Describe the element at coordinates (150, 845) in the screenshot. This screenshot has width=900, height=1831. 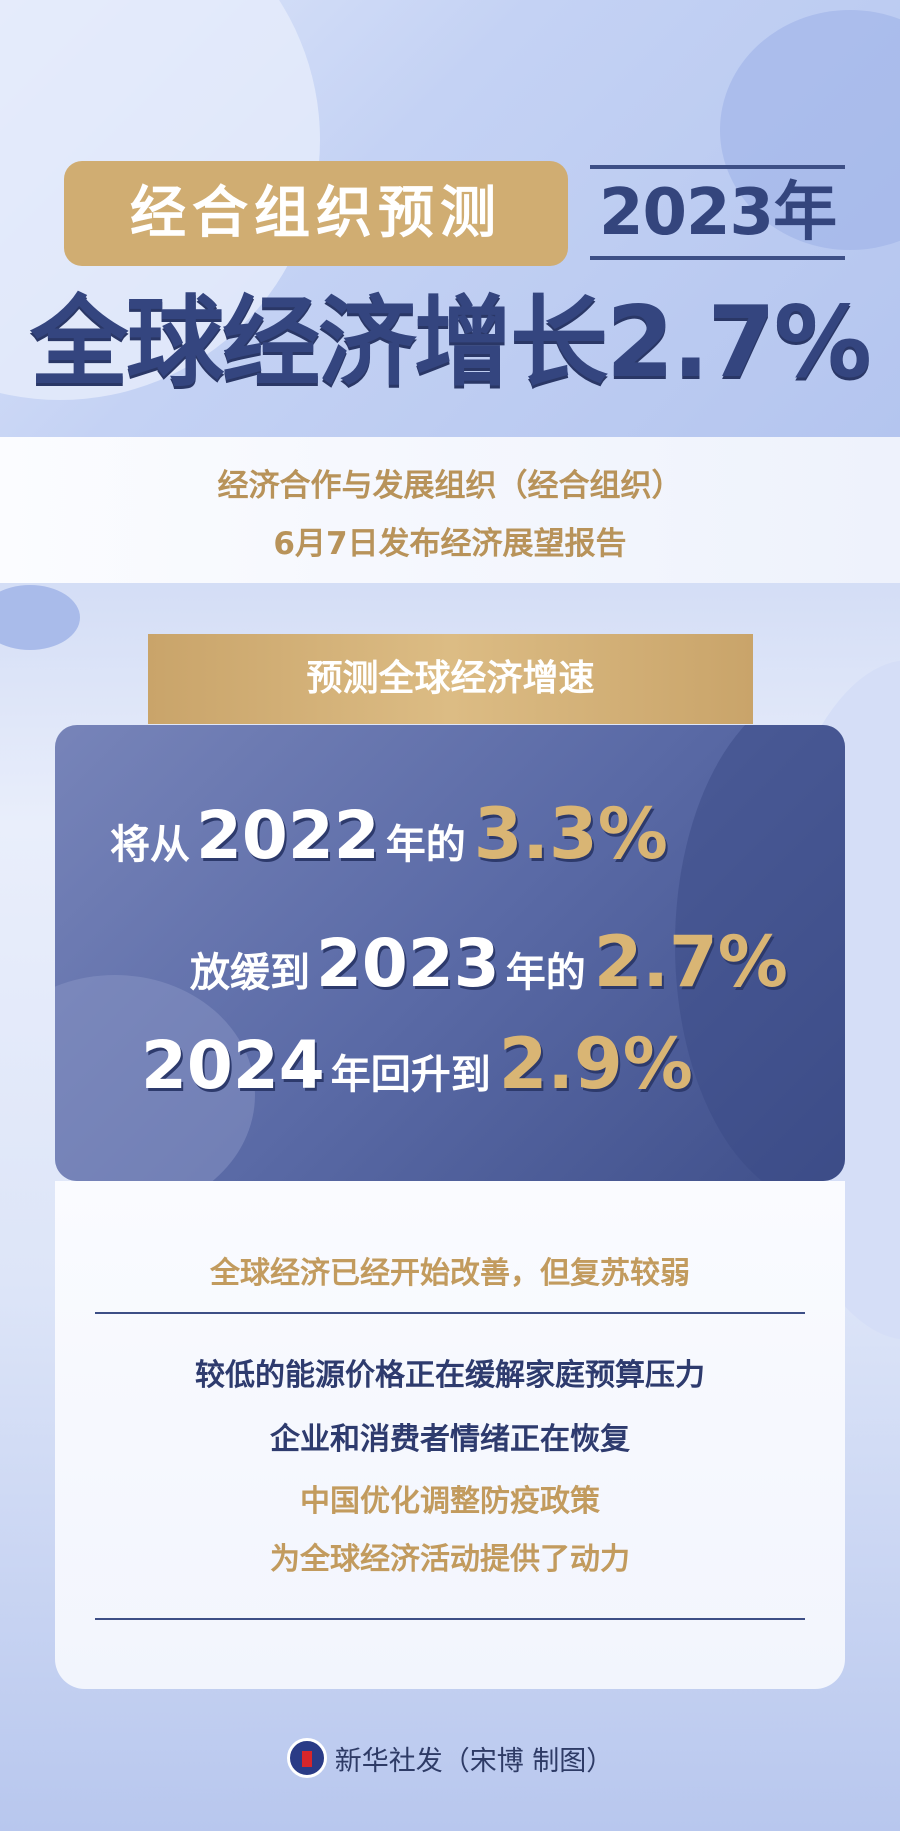
I see `row-prefix: 将从` at that location.